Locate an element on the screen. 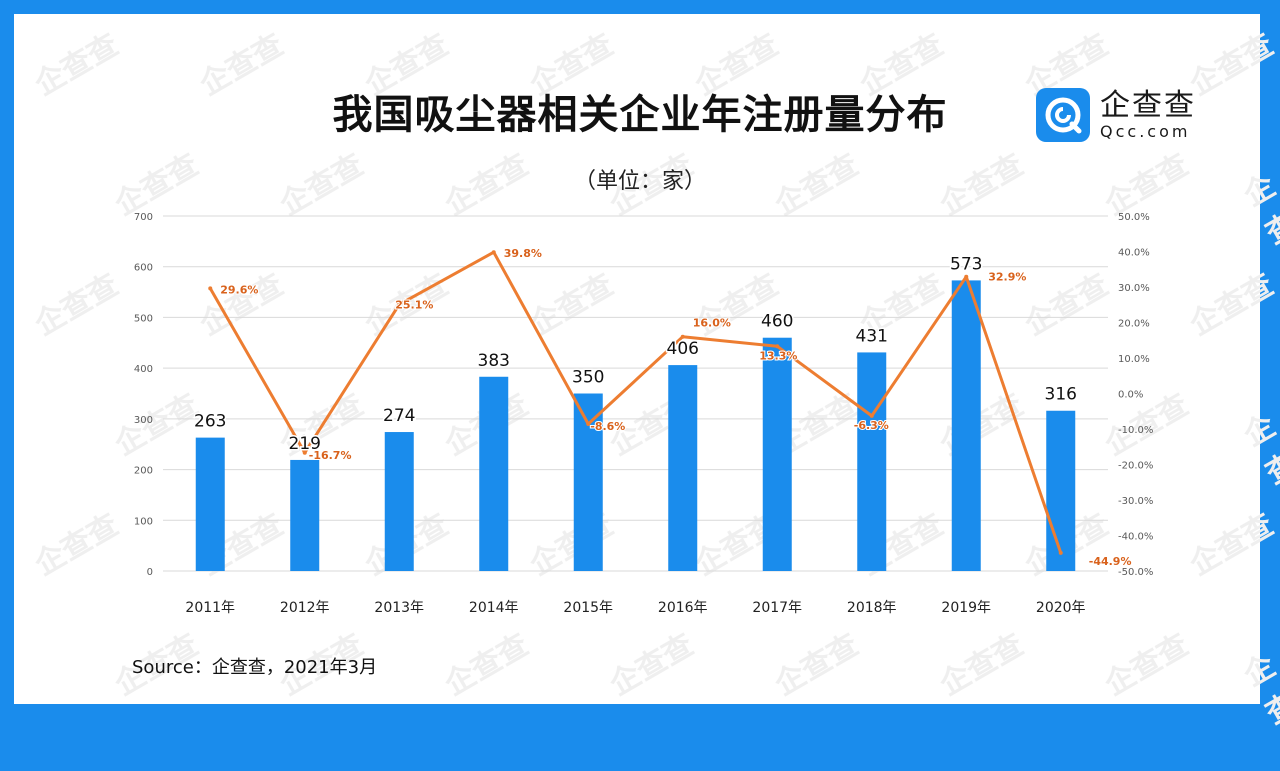  y-left-tick-label: 700 is located at coordinates (143, 217).